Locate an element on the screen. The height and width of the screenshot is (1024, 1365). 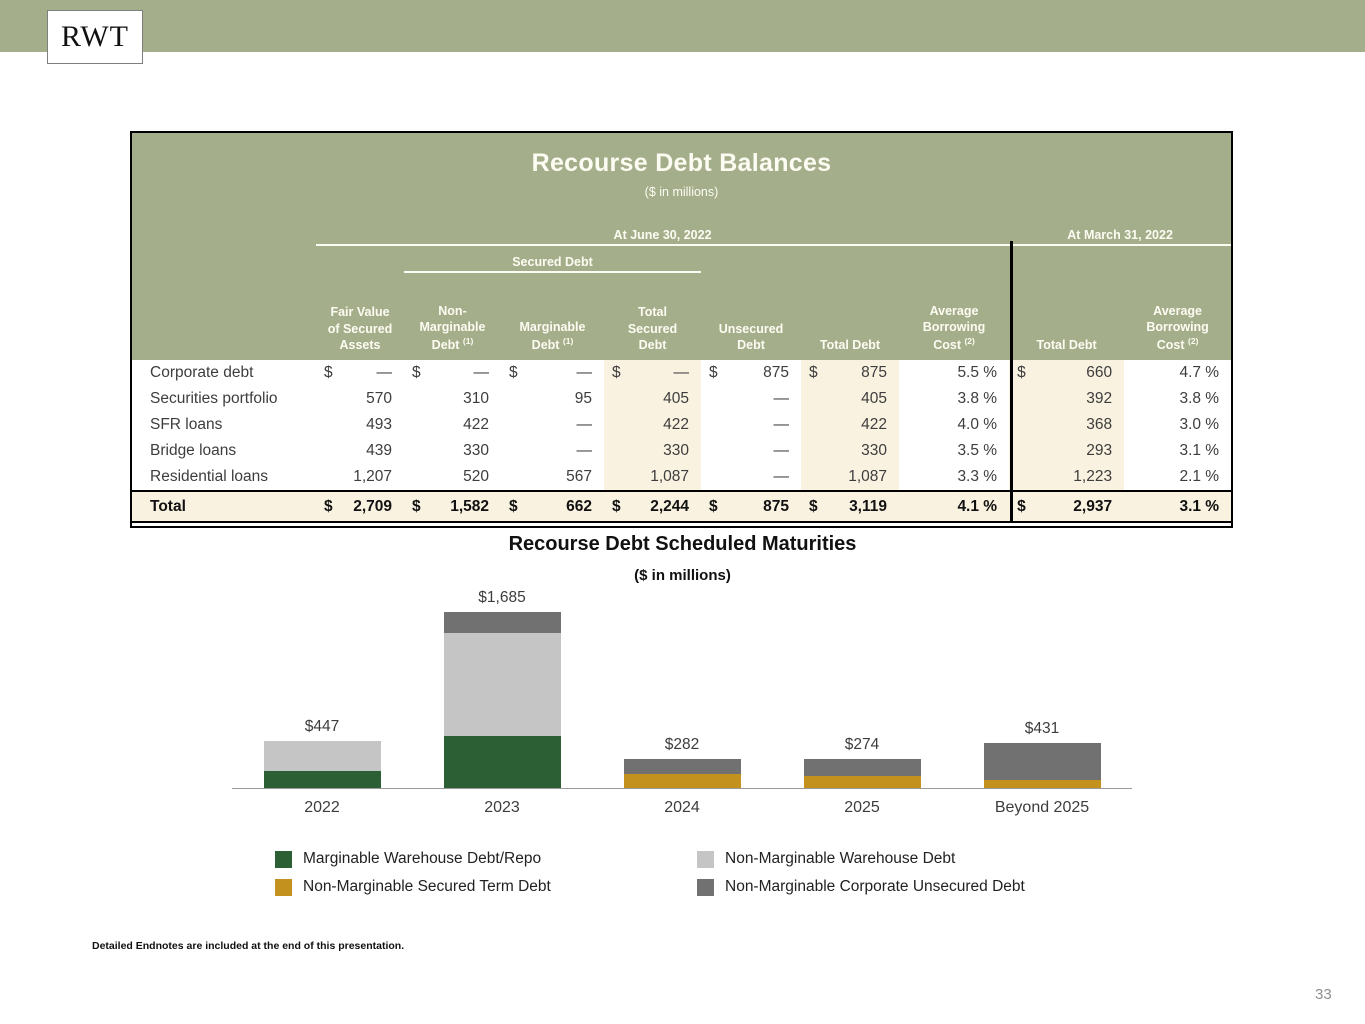
x-axis-label: Beyond 2025 is located at coordinates (1042, 807).